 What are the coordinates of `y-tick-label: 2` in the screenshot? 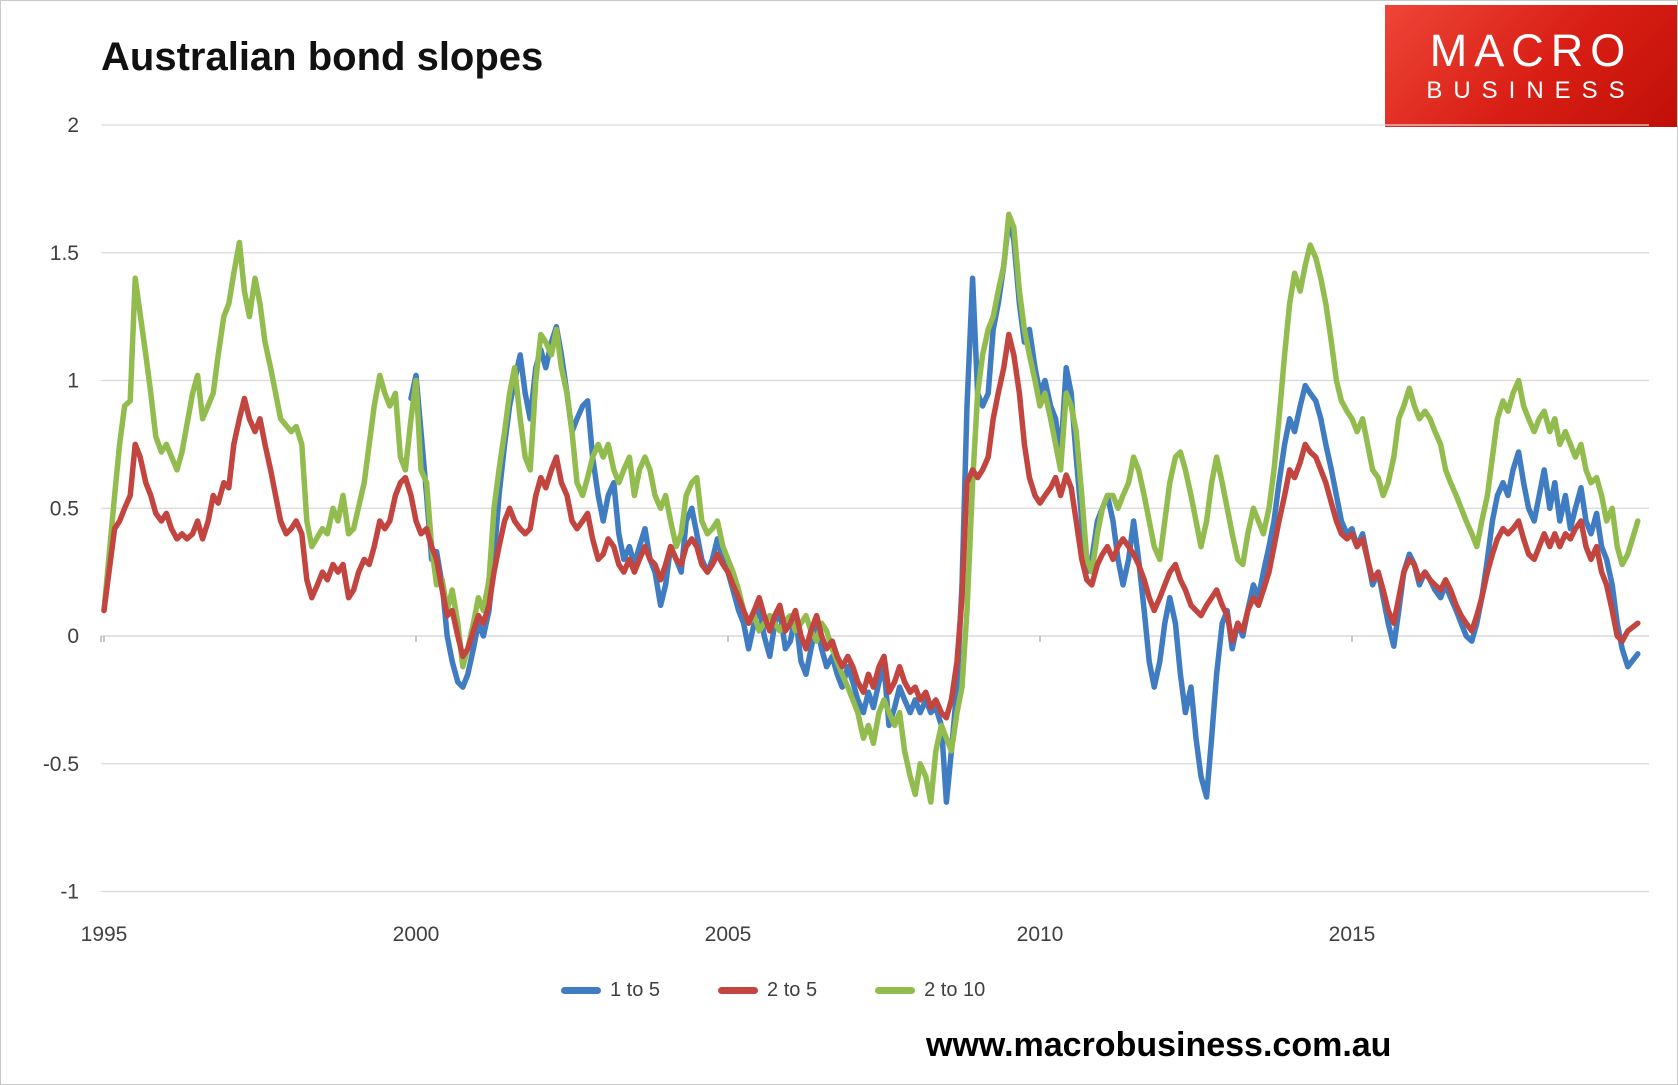 It's located at (73, 125).